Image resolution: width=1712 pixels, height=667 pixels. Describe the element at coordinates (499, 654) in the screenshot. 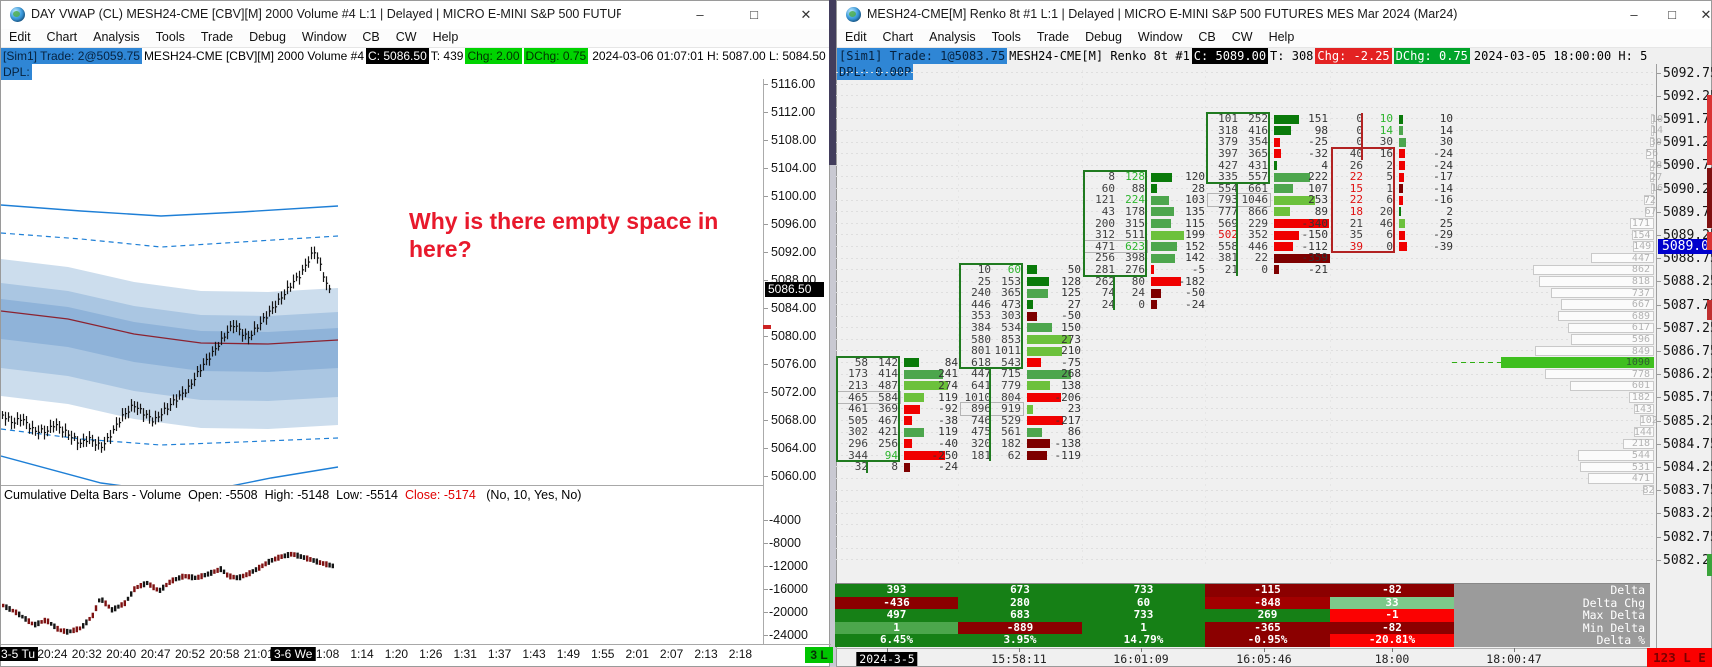

I see `time-axis-label: 1:37` at that location.